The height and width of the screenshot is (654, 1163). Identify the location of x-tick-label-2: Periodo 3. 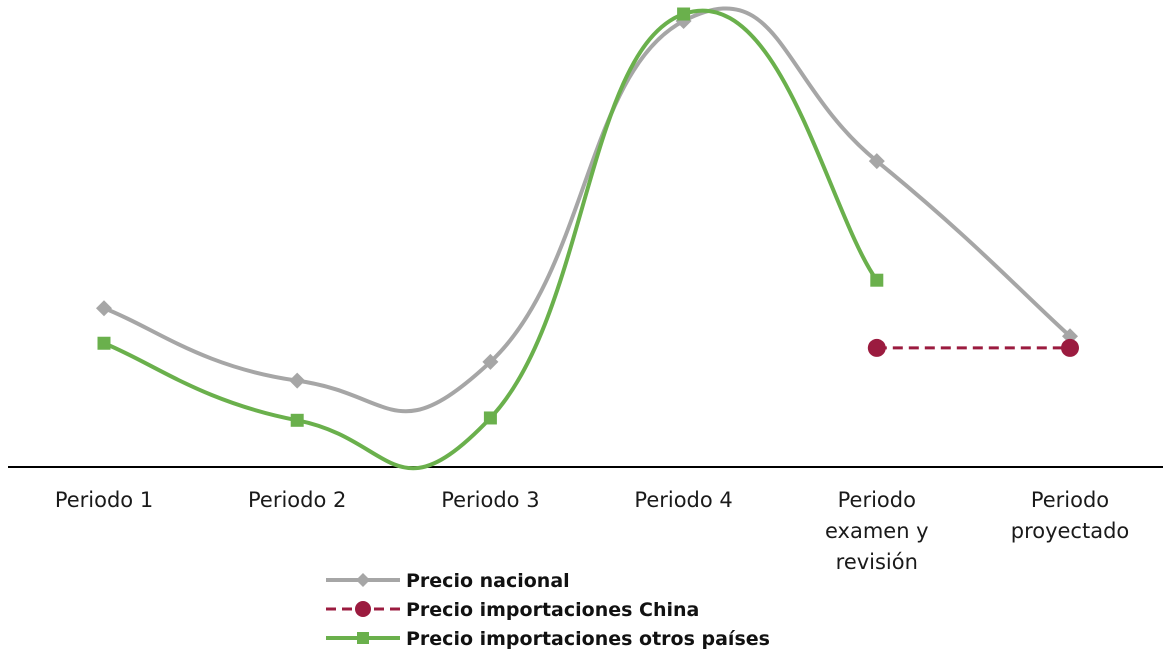
(490, 500).